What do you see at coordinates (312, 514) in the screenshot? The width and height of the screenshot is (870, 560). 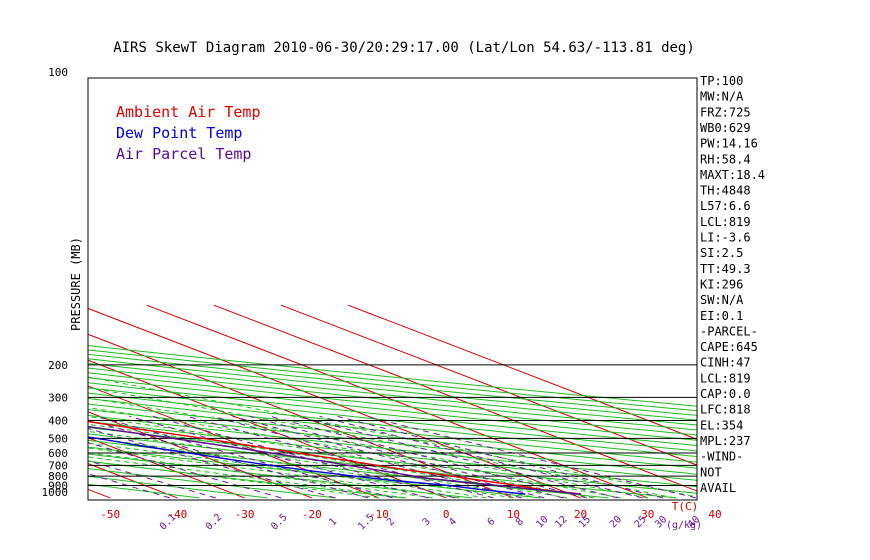 I see `bottom-temp-tick-label: -20` at bounding box center [312, 514].